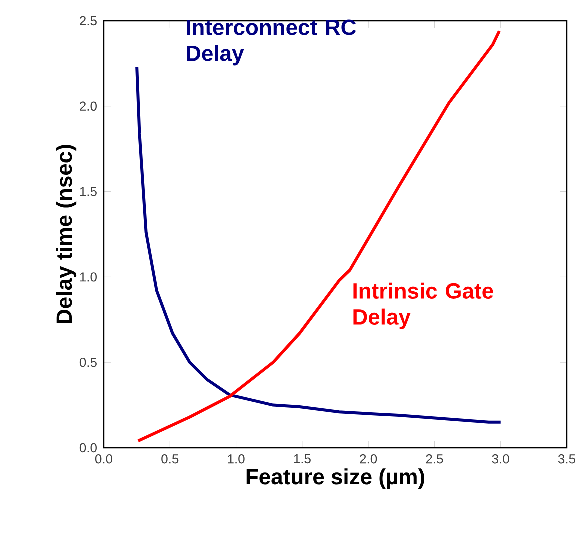  Describe the element at coordinates (66, 234) in the screenshot. I see `y-axis-title: Delay time (nsec)` at that location.